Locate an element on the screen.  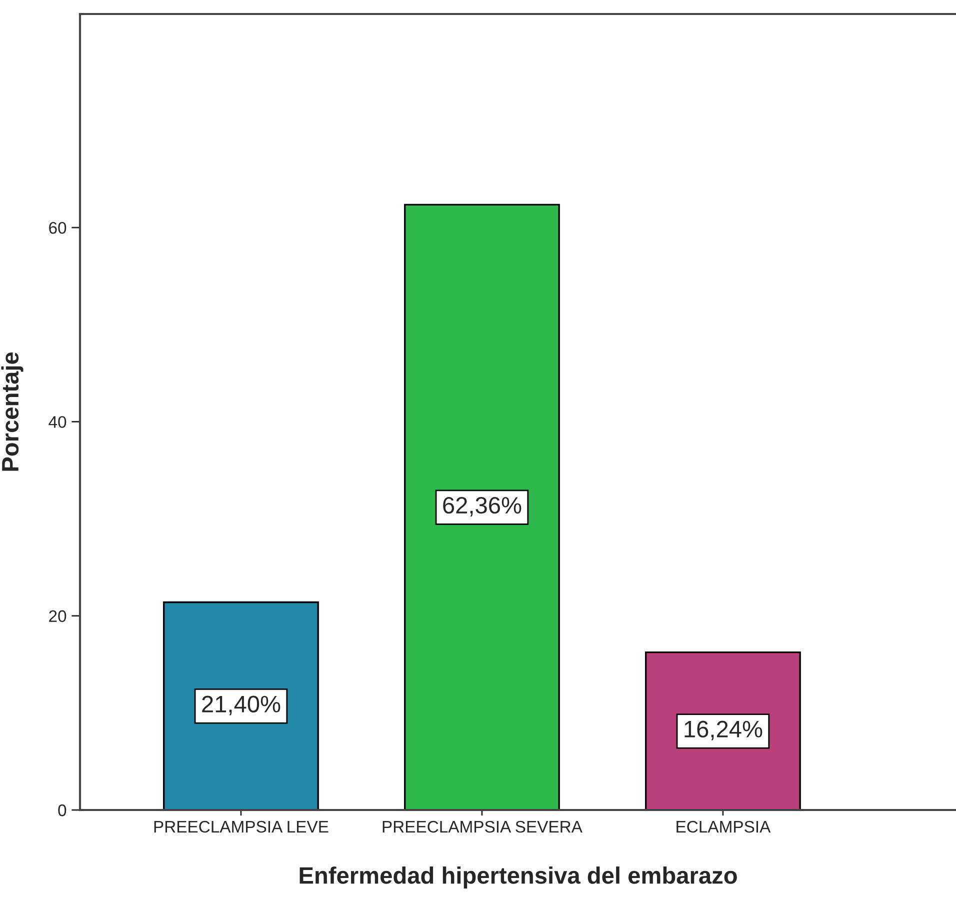
data-label: 62,36% is located at coordinates (482, 506).